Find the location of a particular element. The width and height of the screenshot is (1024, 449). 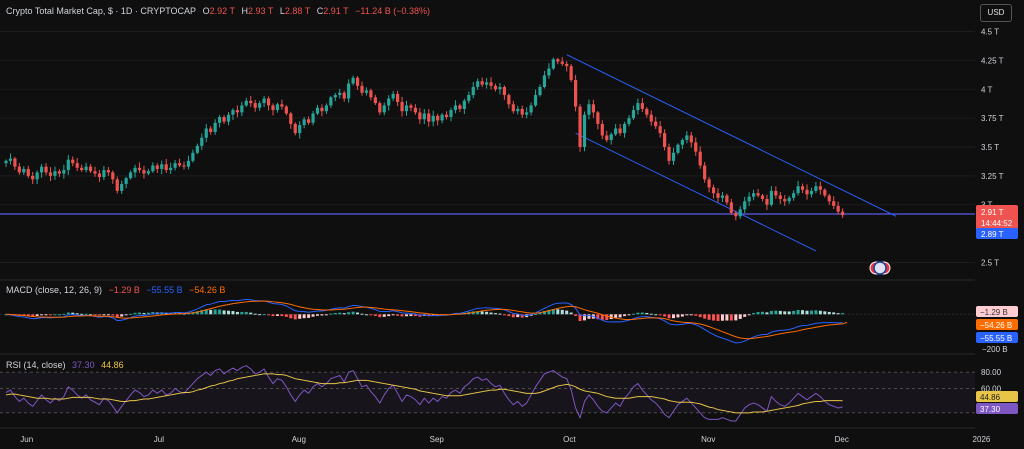

rsi-legend-name: RSI (14, close) is located at coordinates (36, 365).